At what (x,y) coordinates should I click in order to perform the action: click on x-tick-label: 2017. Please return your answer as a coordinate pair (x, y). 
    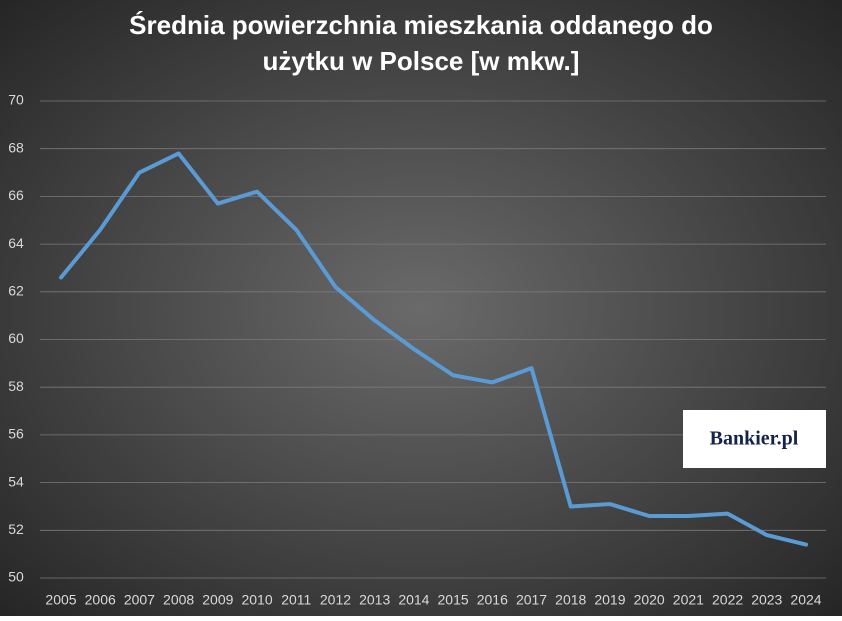
    Looking at the image, I should click on (531, 600).